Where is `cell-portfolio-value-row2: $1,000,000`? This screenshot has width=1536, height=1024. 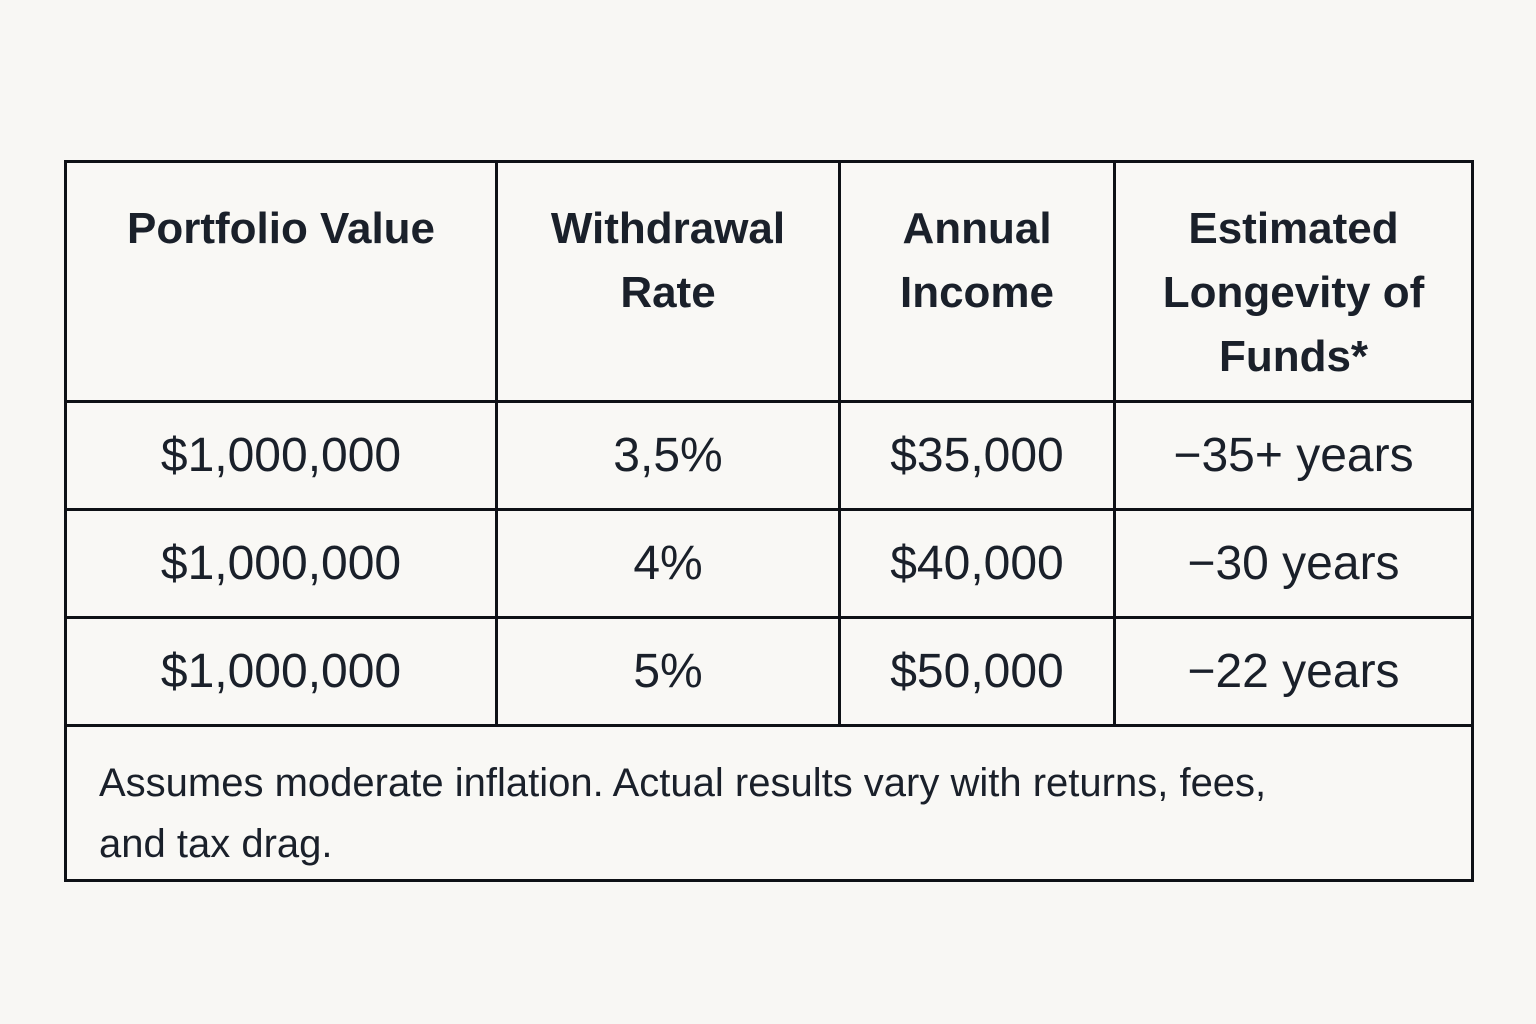 cell-portfolio-value-row2: $1,000,000 is located at coordinates (281, 563).